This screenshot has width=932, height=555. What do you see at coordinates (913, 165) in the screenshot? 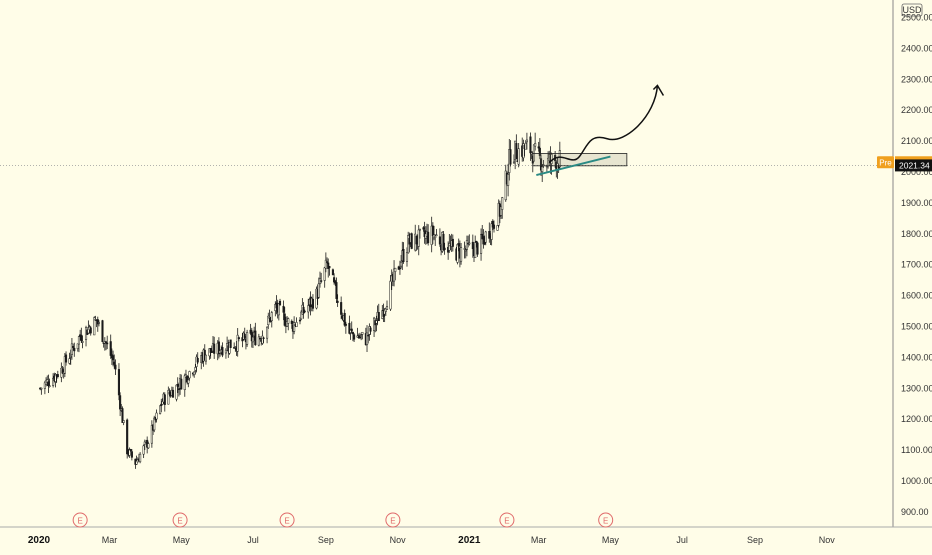
I see `last-price-badge` at bounding box center [913, 165].